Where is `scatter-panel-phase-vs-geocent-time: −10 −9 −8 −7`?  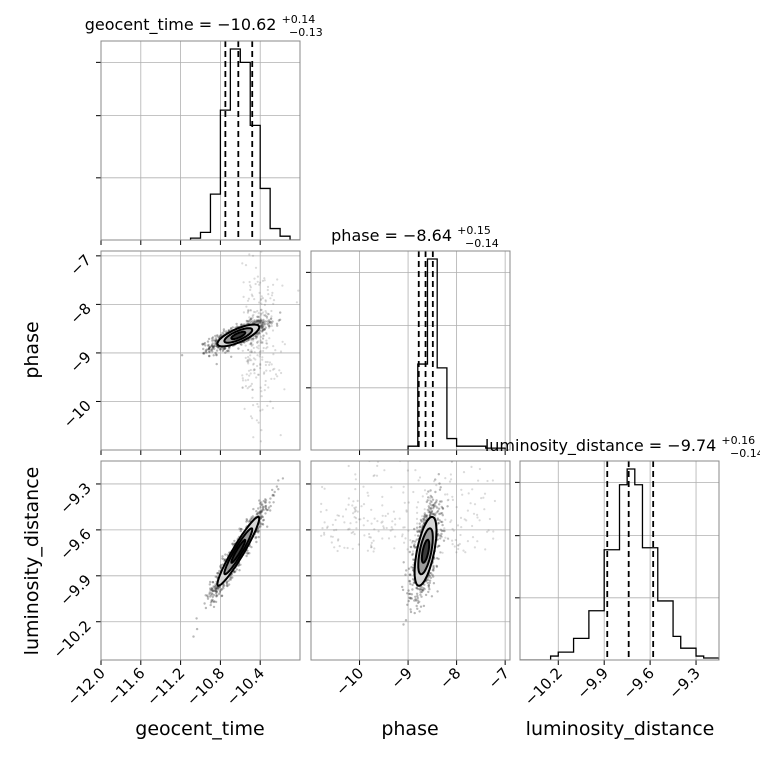 scatter-panel-phase-vs-geocent-time: −10 −9 −8 −7 is located at coordinates (180, 349).